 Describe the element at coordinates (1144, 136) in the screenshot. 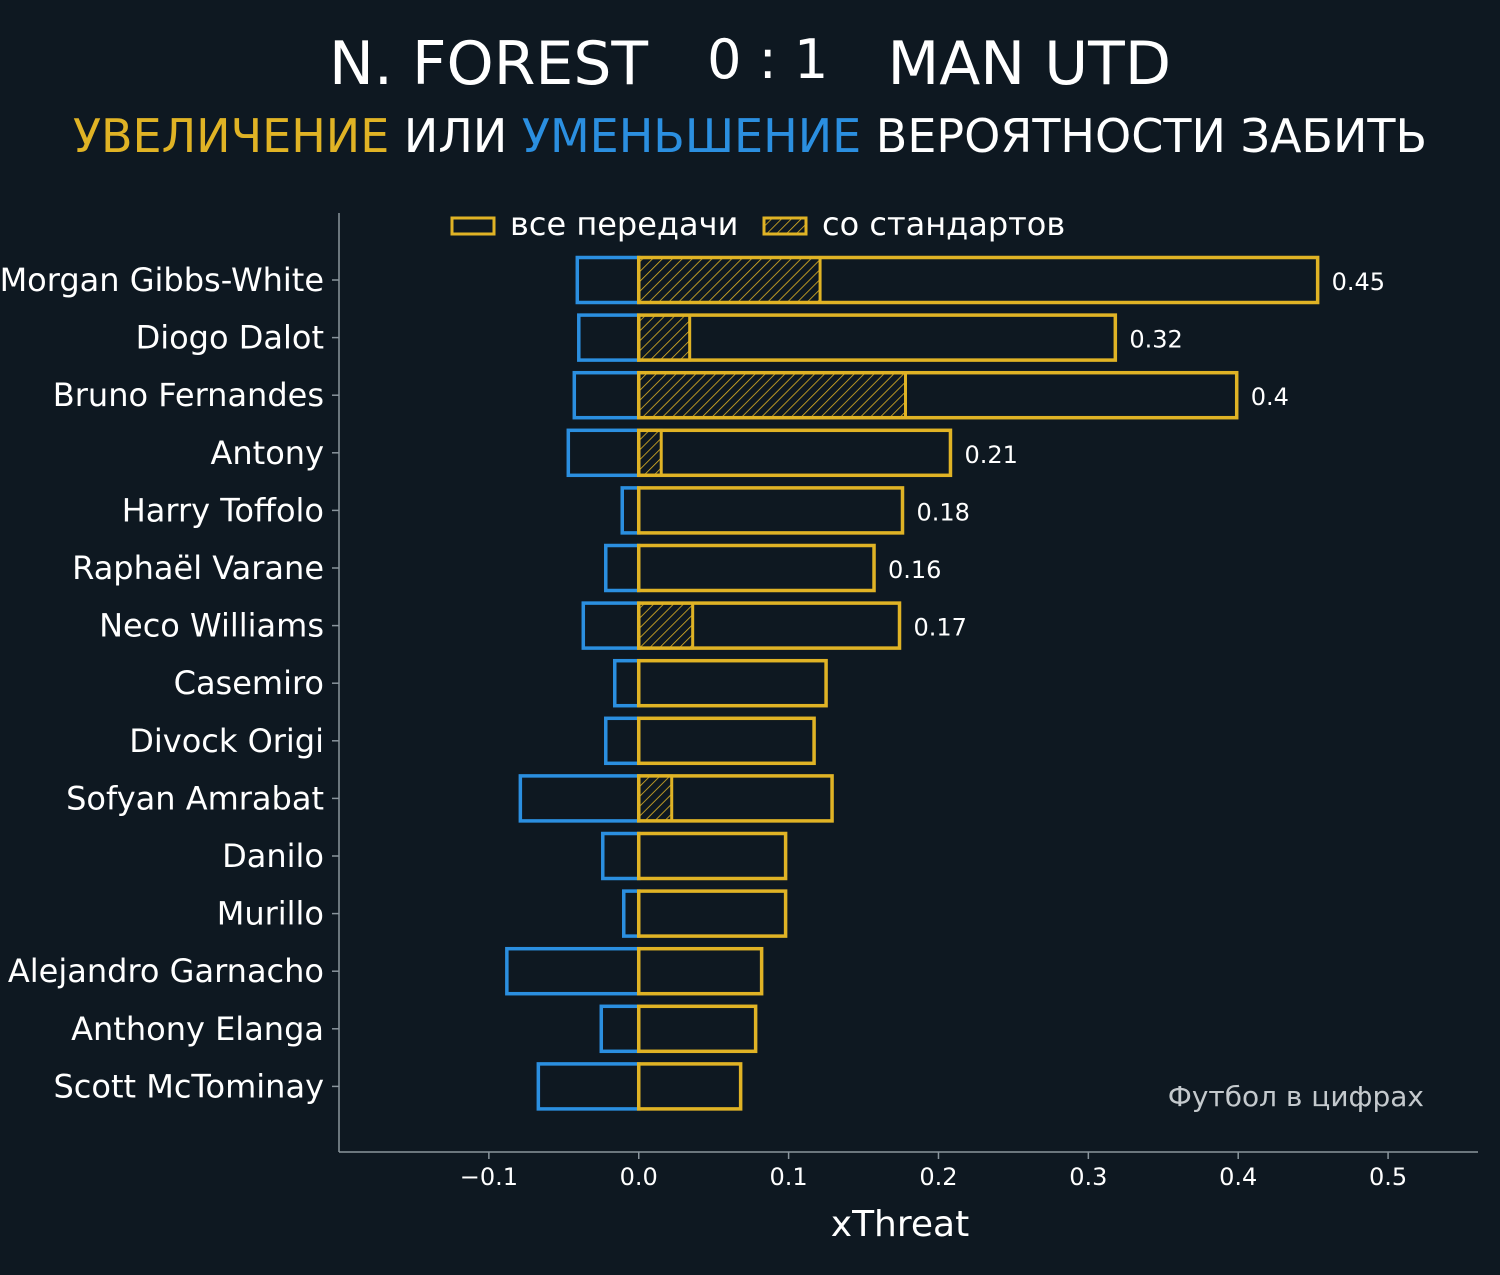

I see `subtitle-rest: ВЕРОЯТНОСТИ ЗАБИТЬ` at that location.